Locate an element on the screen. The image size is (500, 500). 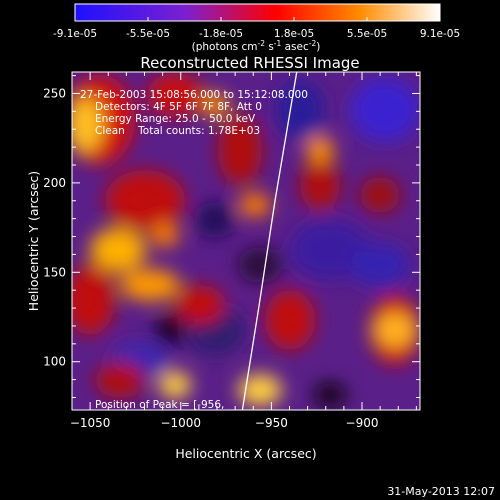
chart-title: Reconstructed RHESSI Image is located at coordinates (249, 63).